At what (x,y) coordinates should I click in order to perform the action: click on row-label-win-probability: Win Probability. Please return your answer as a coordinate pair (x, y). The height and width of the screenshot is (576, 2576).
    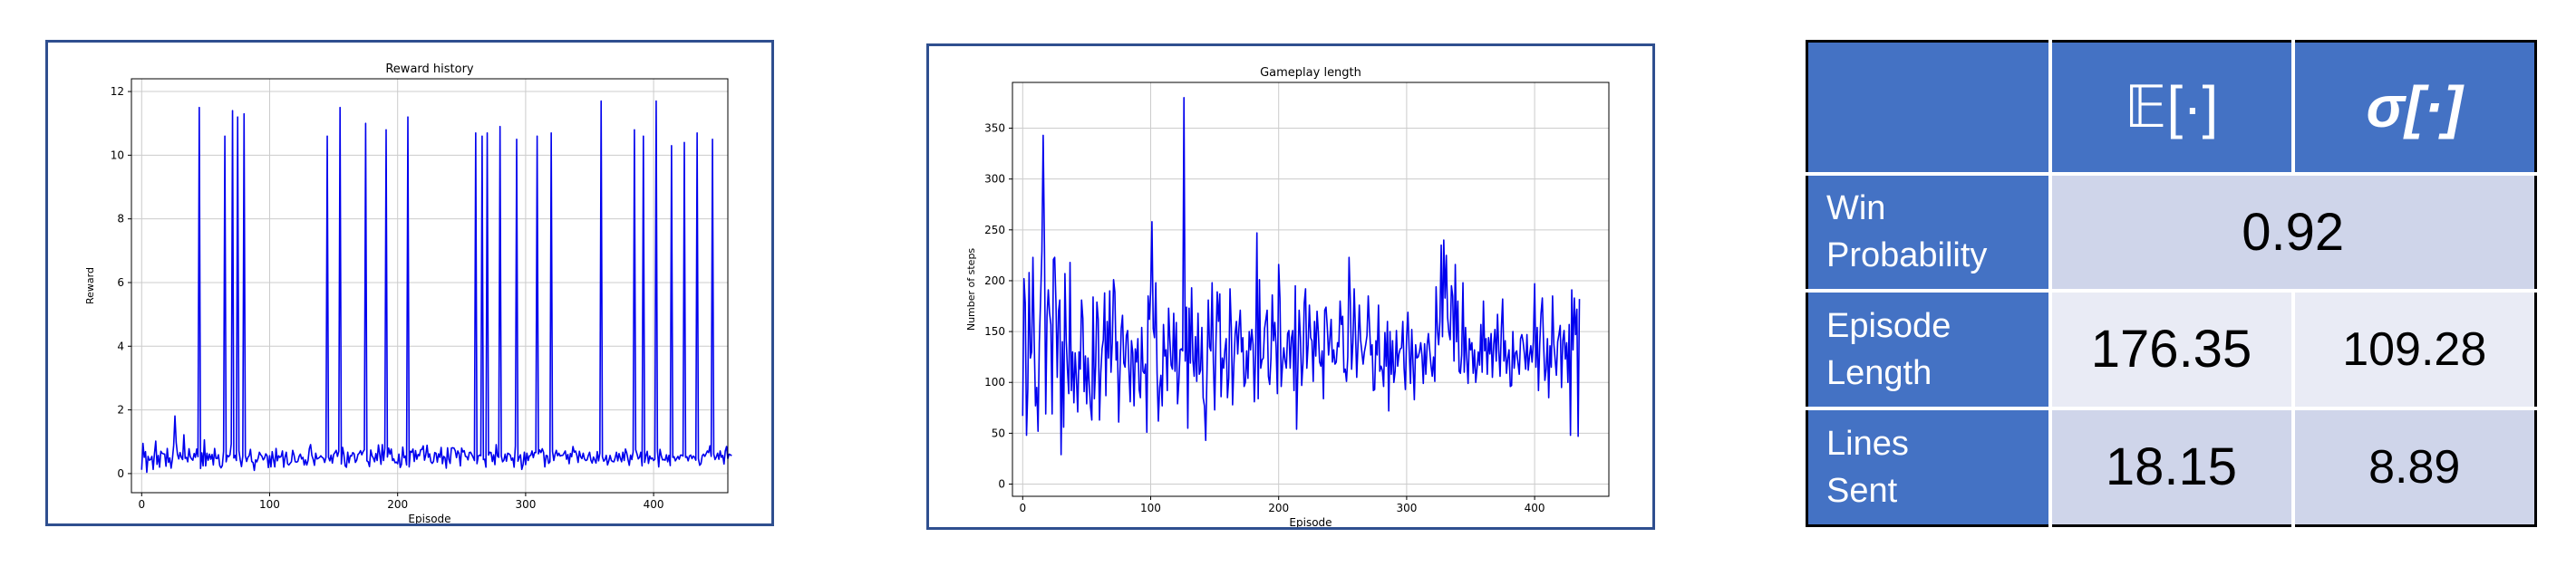
    Looking at the image, I should click on (1929, 232).